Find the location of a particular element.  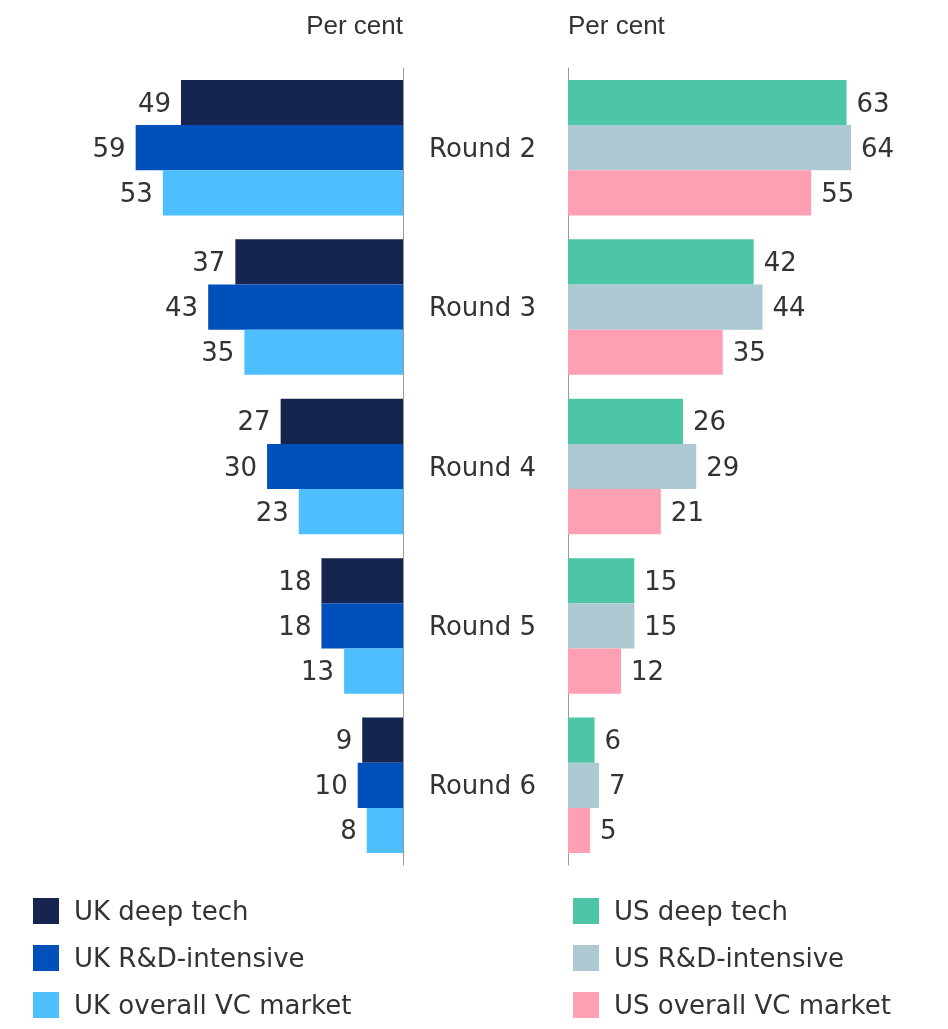

data-label: 53 is located at coordinates (136, 192).